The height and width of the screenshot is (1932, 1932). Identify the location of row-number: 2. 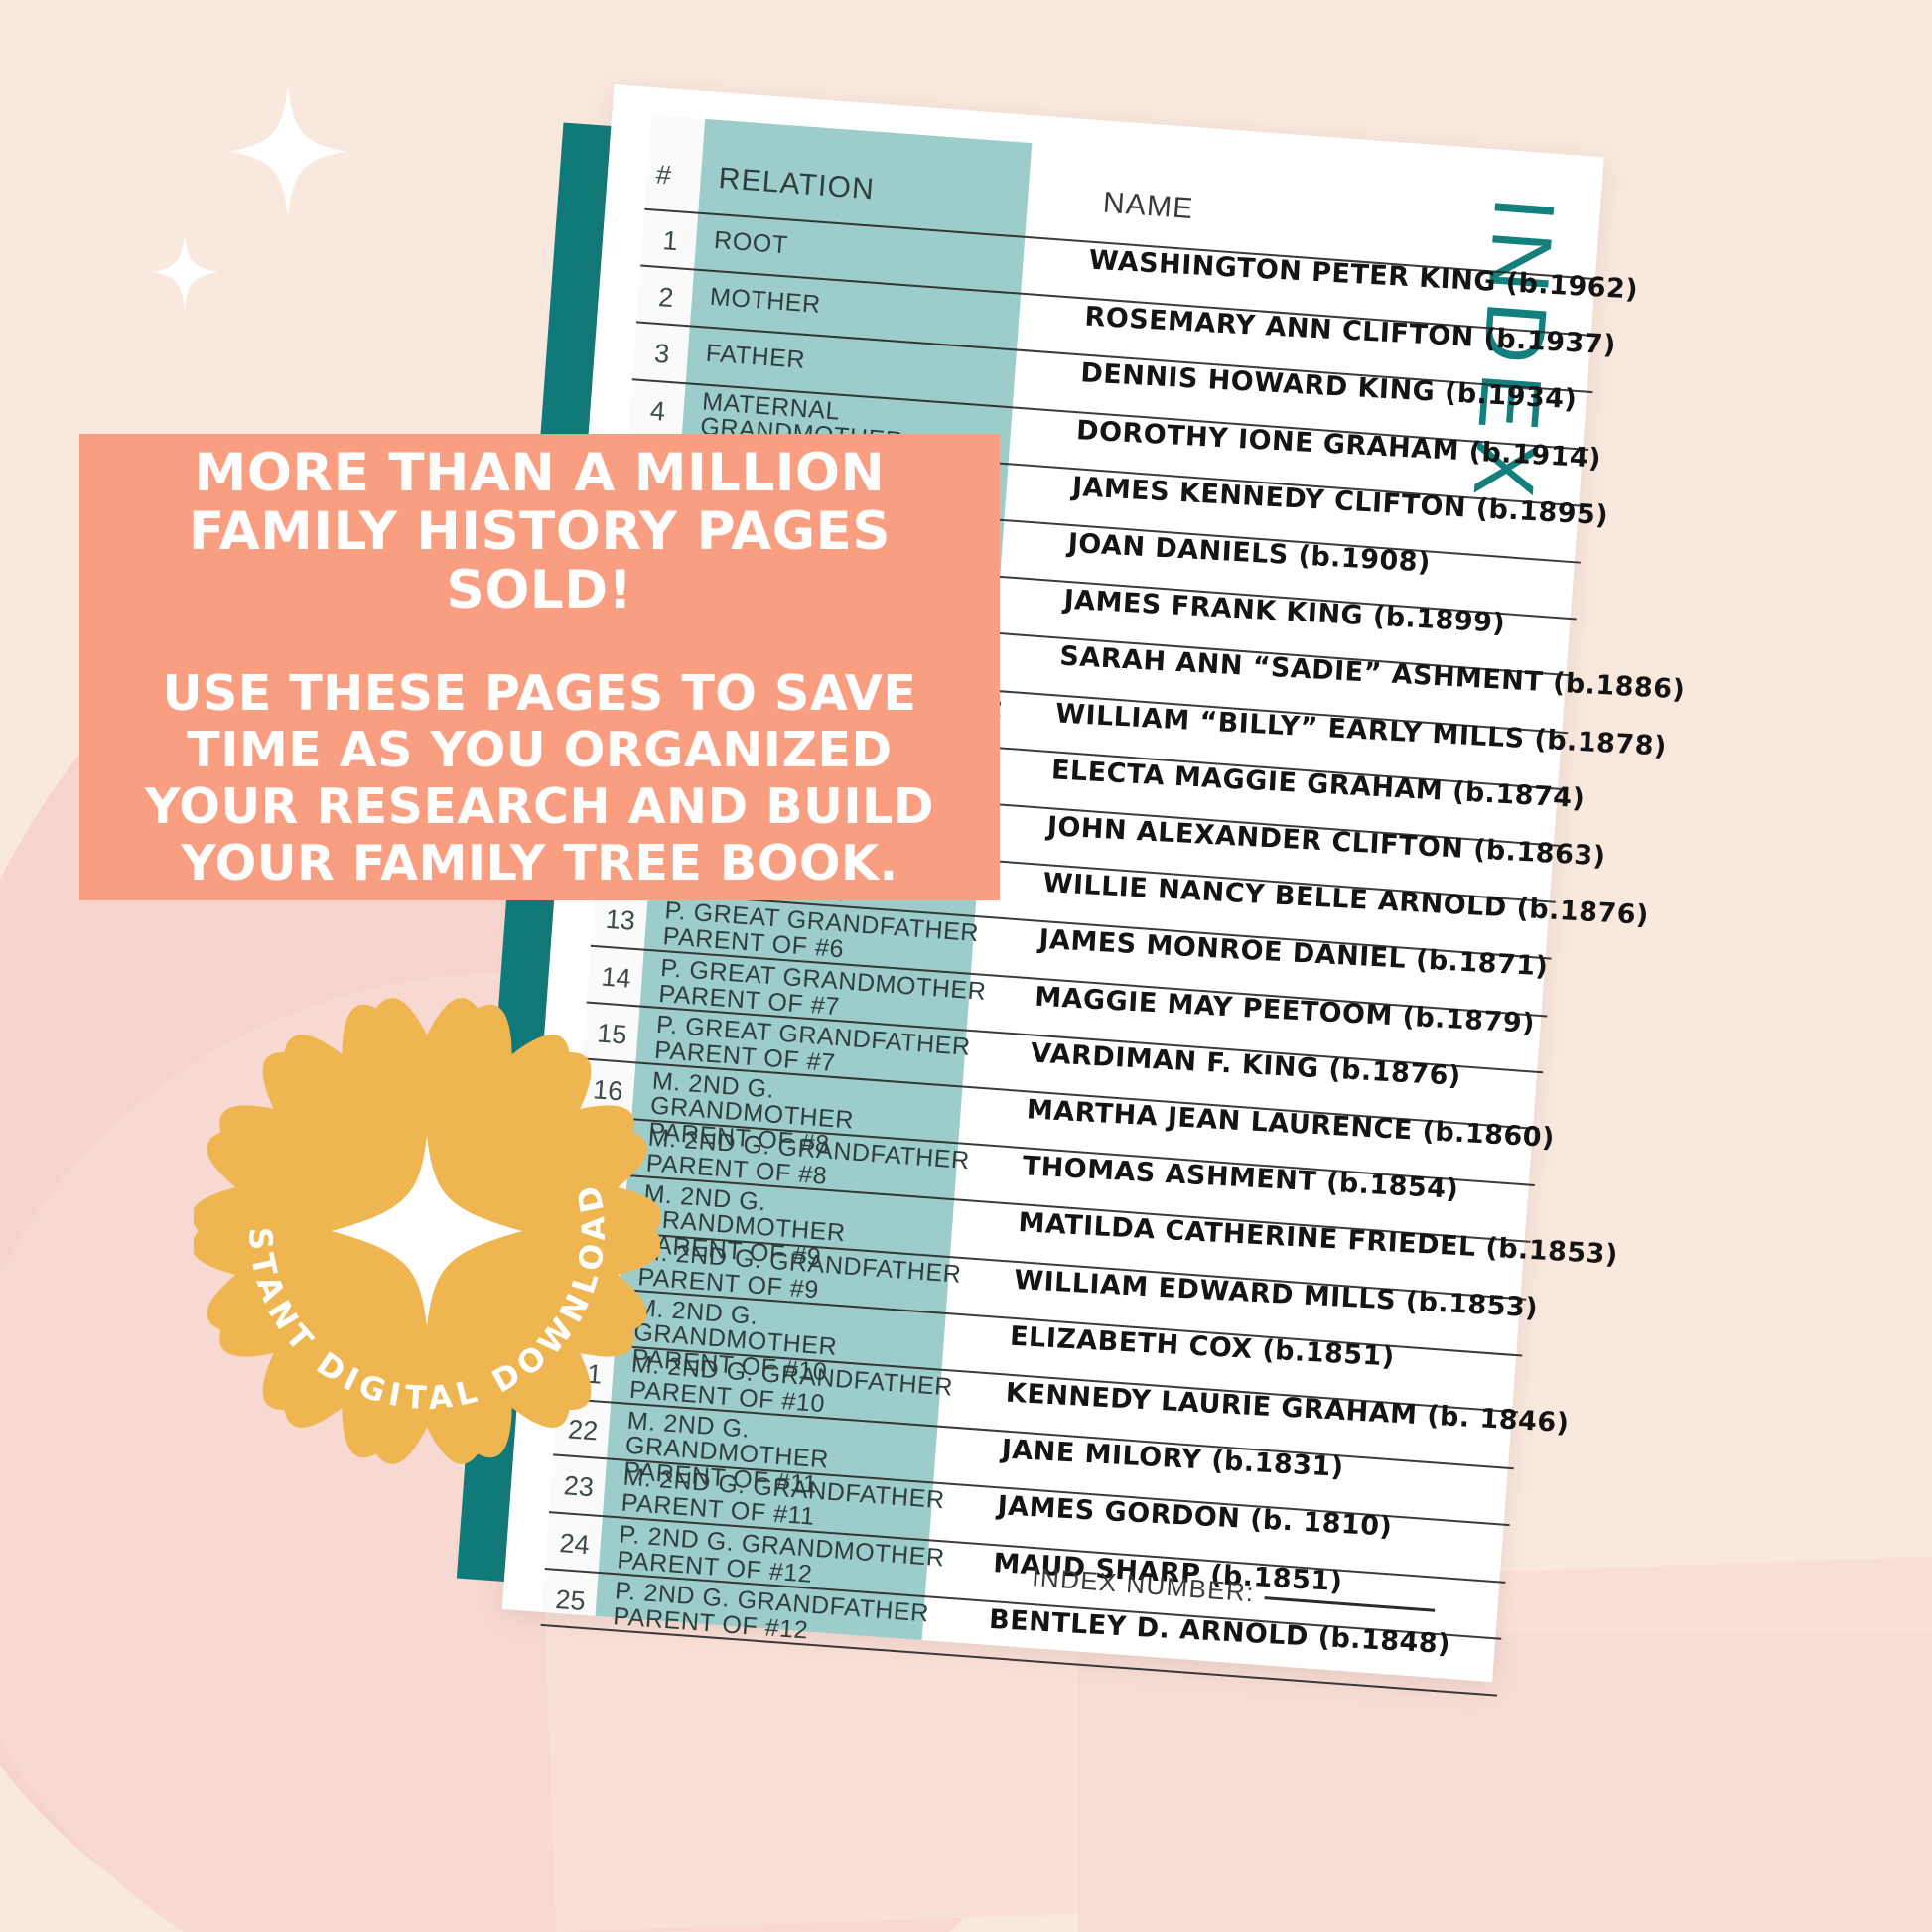
(666, 298).